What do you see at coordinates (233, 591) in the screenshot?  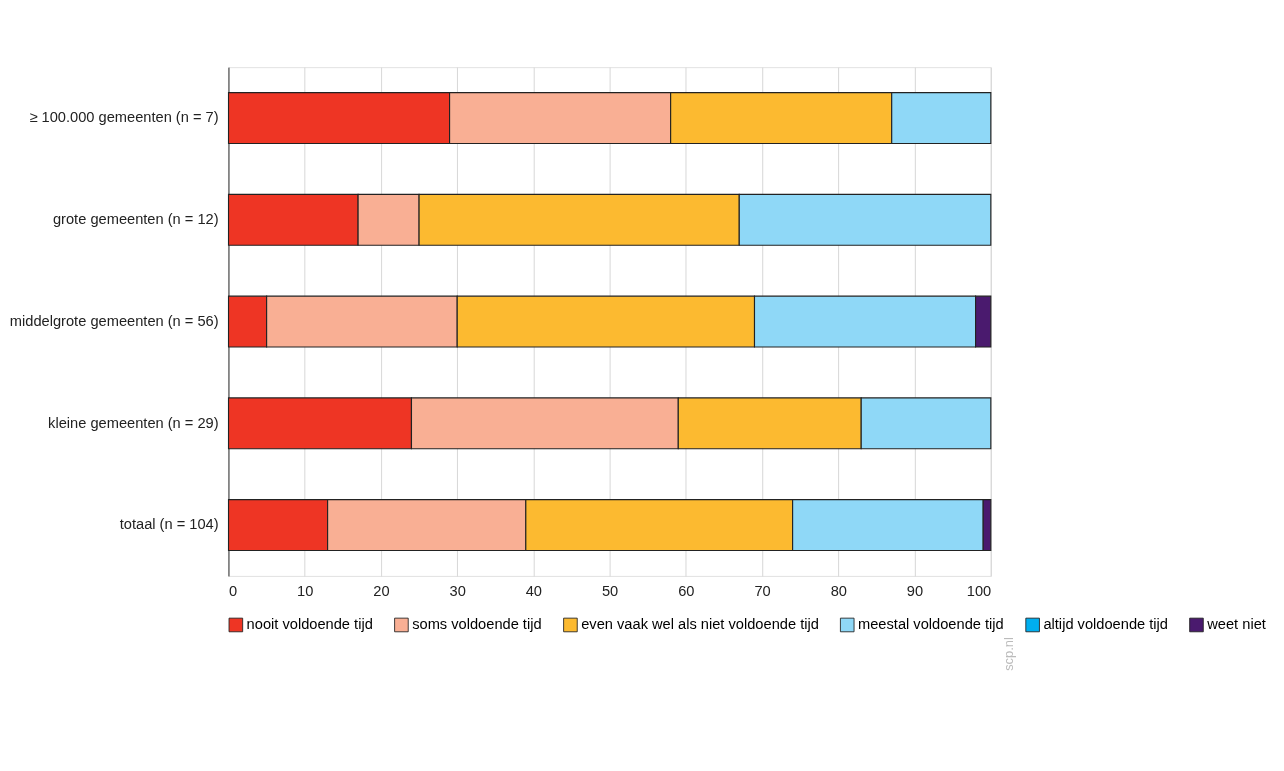 I see `x-tick-label: 0` at bounding box center [233, 591].